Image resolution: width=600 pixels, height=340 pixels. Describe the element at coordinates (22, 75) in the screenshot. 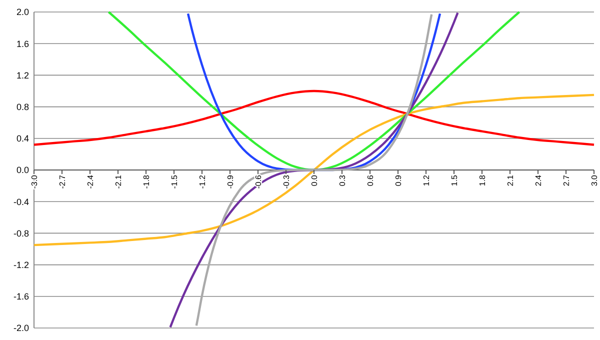

I see `y-tick-label: 1.2` at that location.